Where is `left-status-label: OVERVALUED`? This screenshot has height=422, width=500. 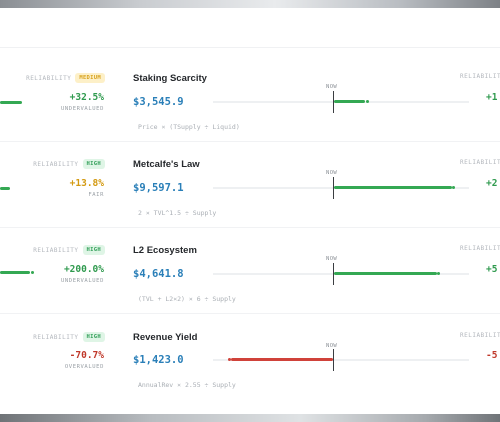
left-status-label: OVERVALUED is located at coordinates (84, 367).